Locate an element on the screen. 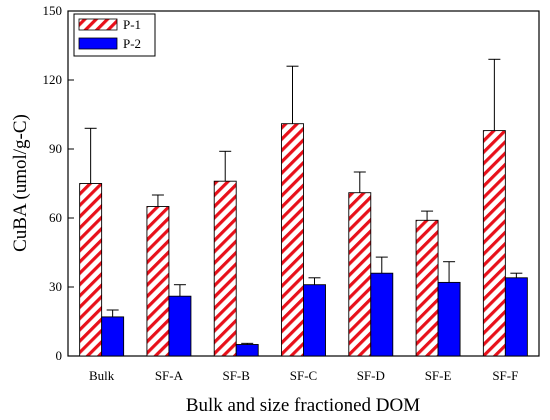 Image resolution: width=550 pixels, height=420 pixels. bar-p-2-sf-b is located at coordinates (247, 350).